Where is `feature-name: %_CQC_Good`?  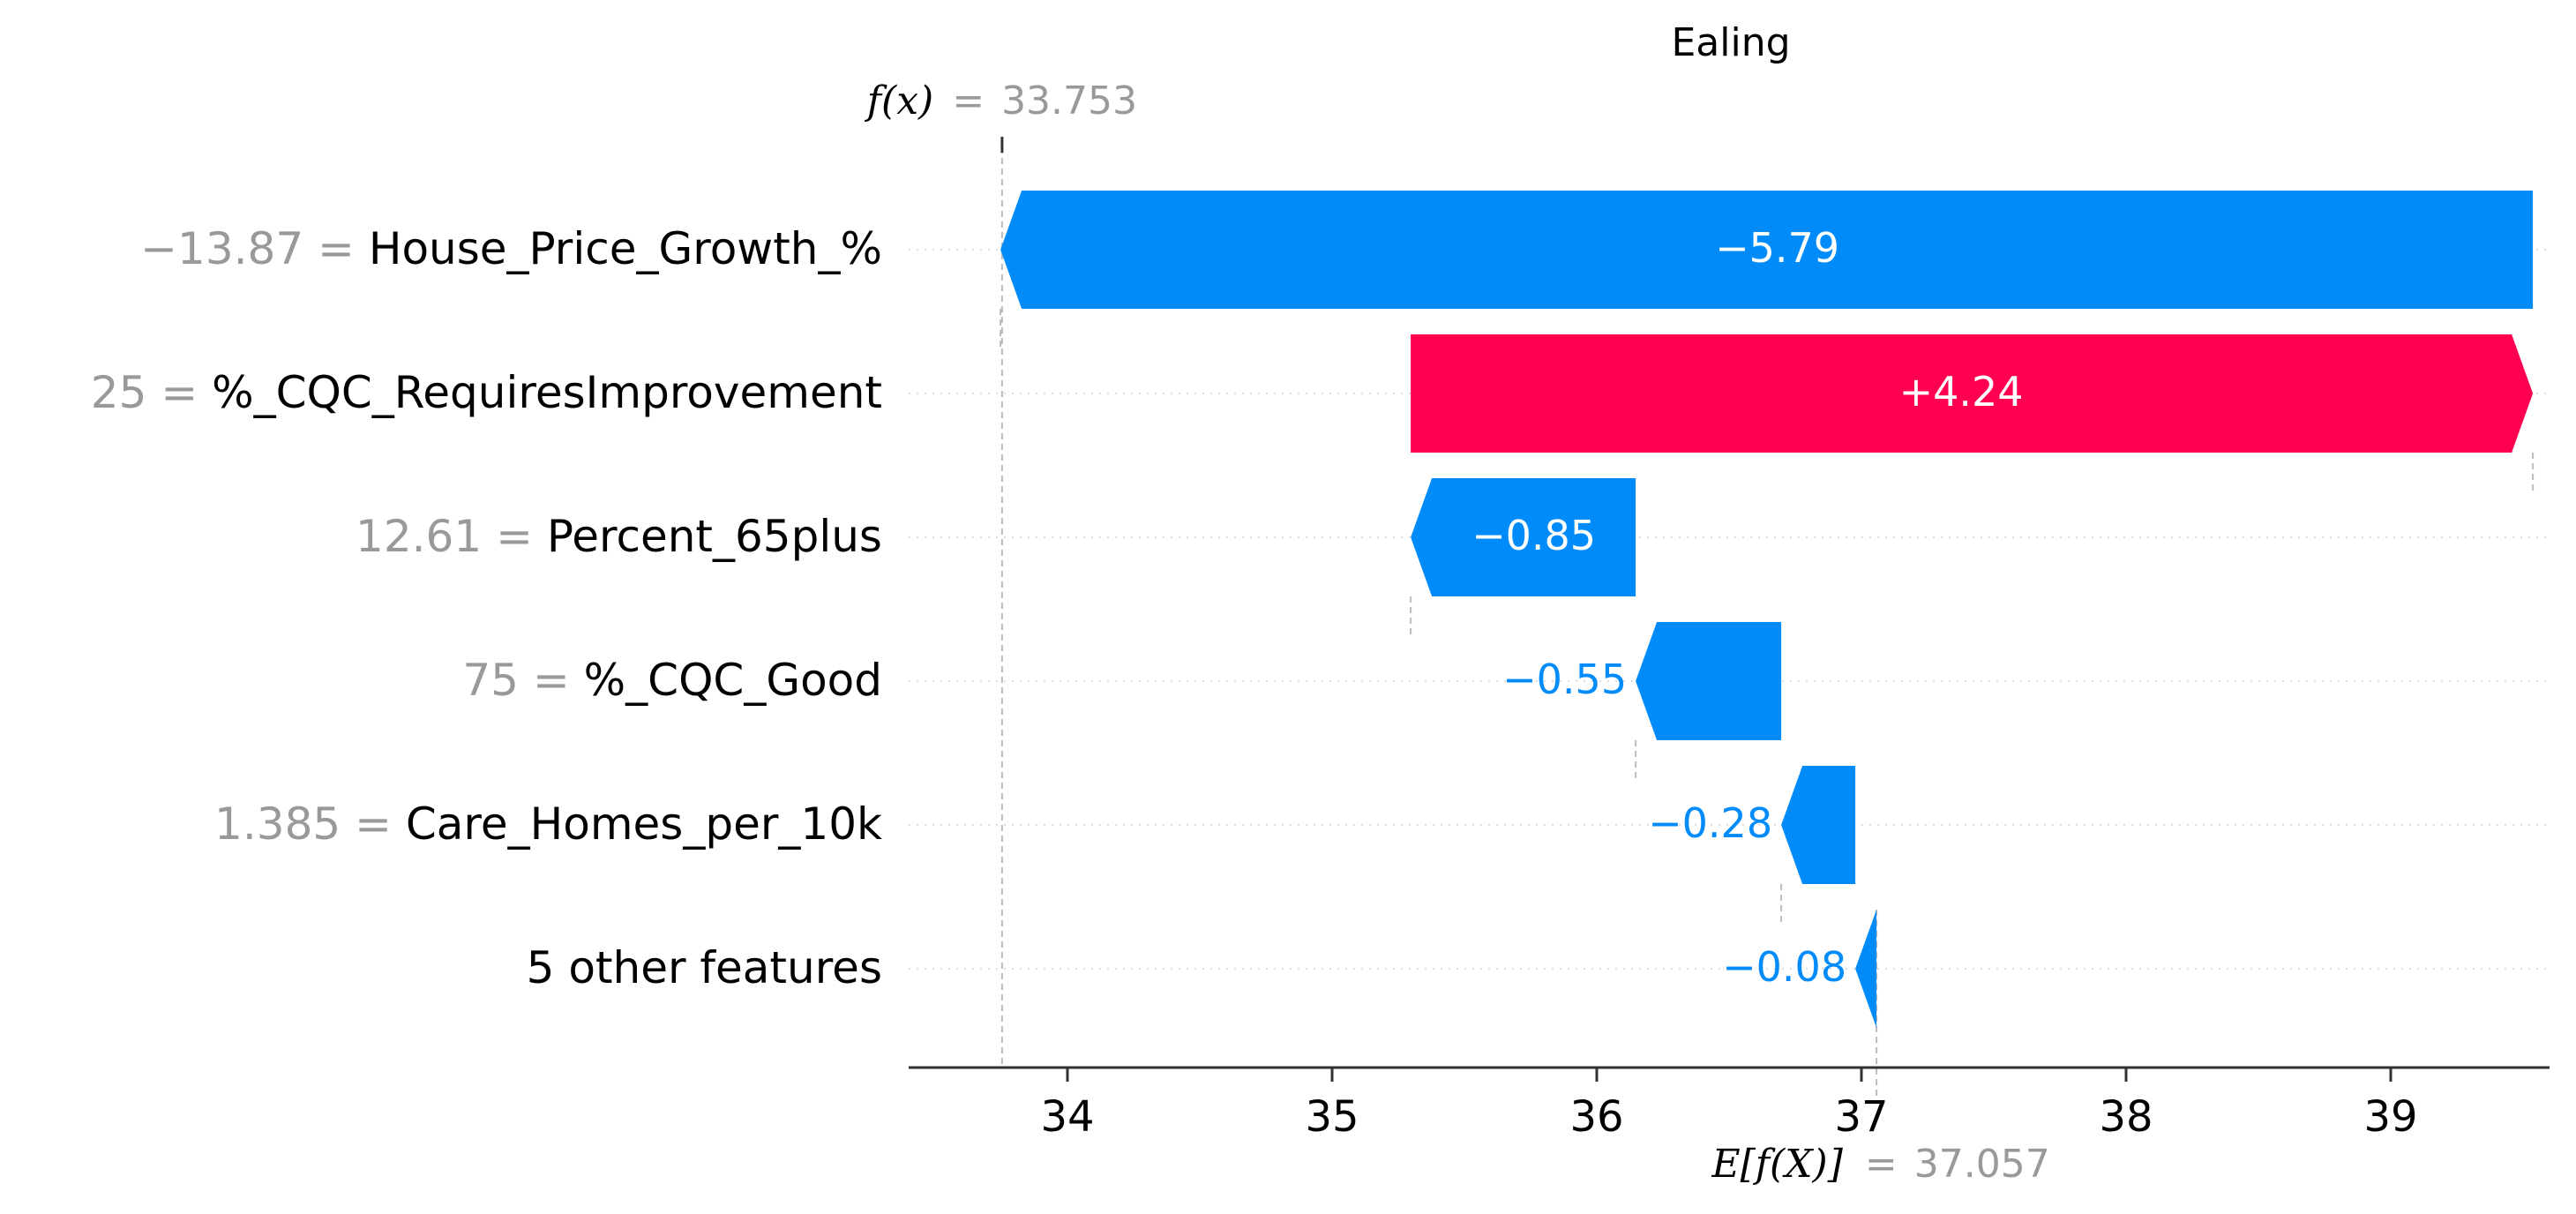 feature-name: %_CQC_Good is located at coordinates (733, 680).